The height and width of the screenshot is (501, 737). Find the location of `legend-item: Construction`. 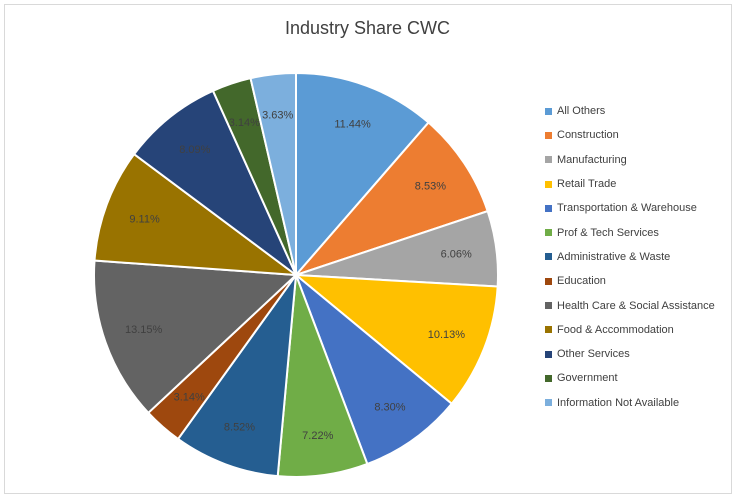

legend-item: Construction is located at coordinates (637, 135).